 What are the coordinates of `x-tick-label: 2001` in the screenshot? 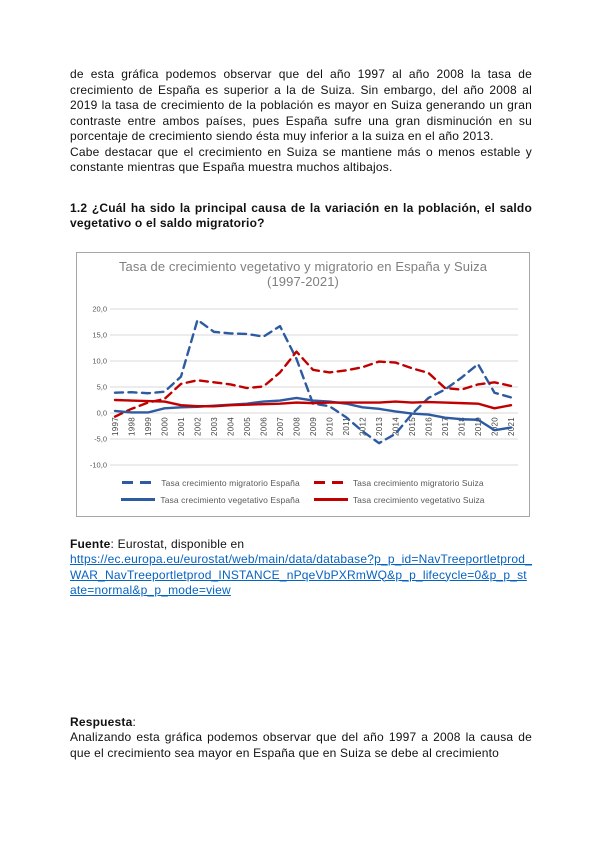 It's located at (181, 425).